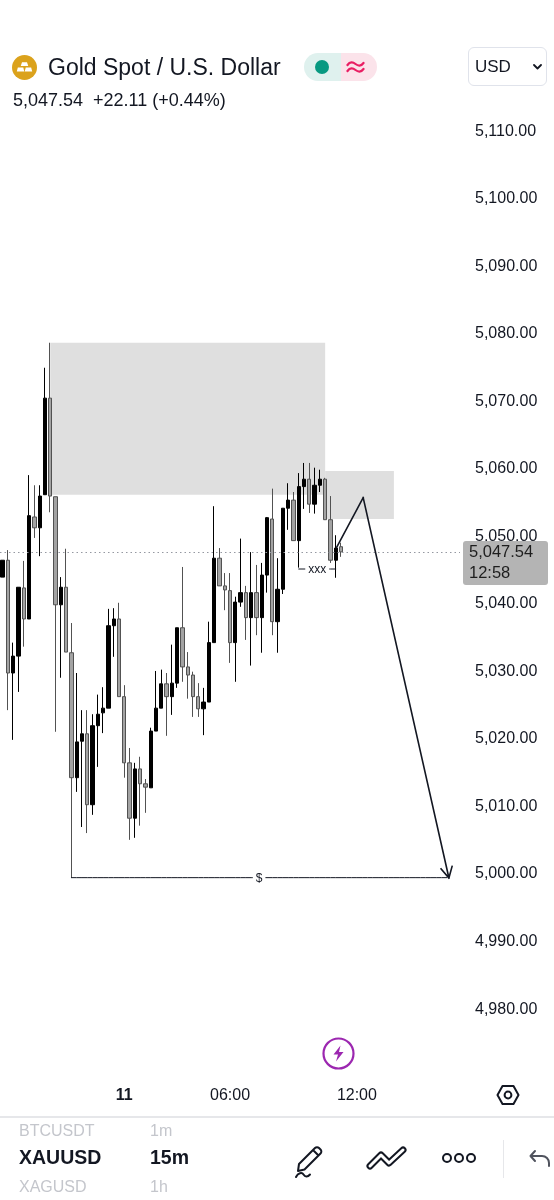 This screenshot has height=1200, width=554. Describe the element at coordinates (506, 333) in the screenshot. I see `y-tick-label: 5,080.00` at that location.